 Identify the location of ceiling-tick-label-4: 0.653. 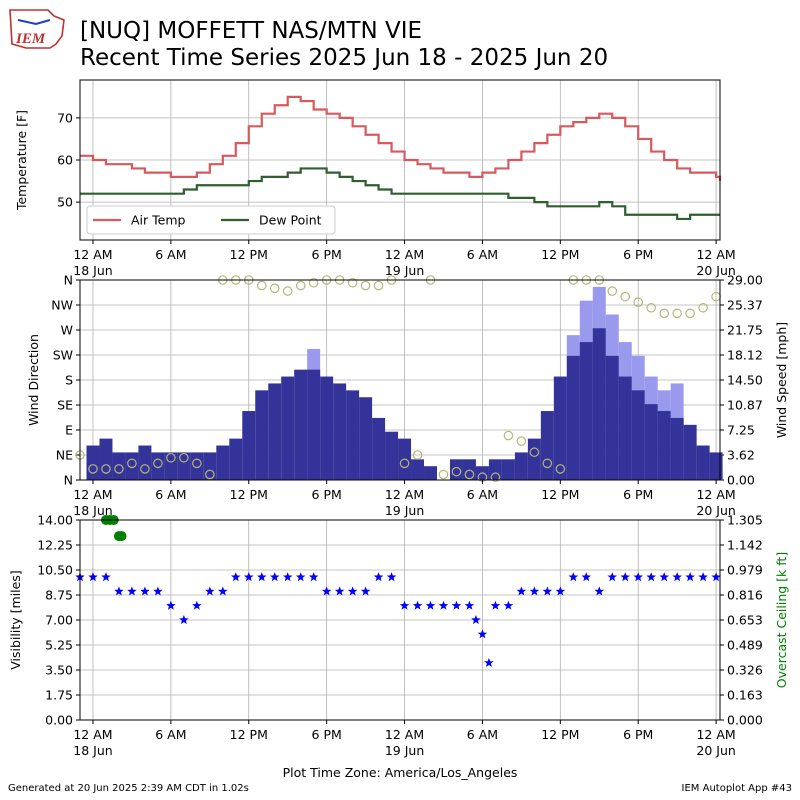
(745, 620).